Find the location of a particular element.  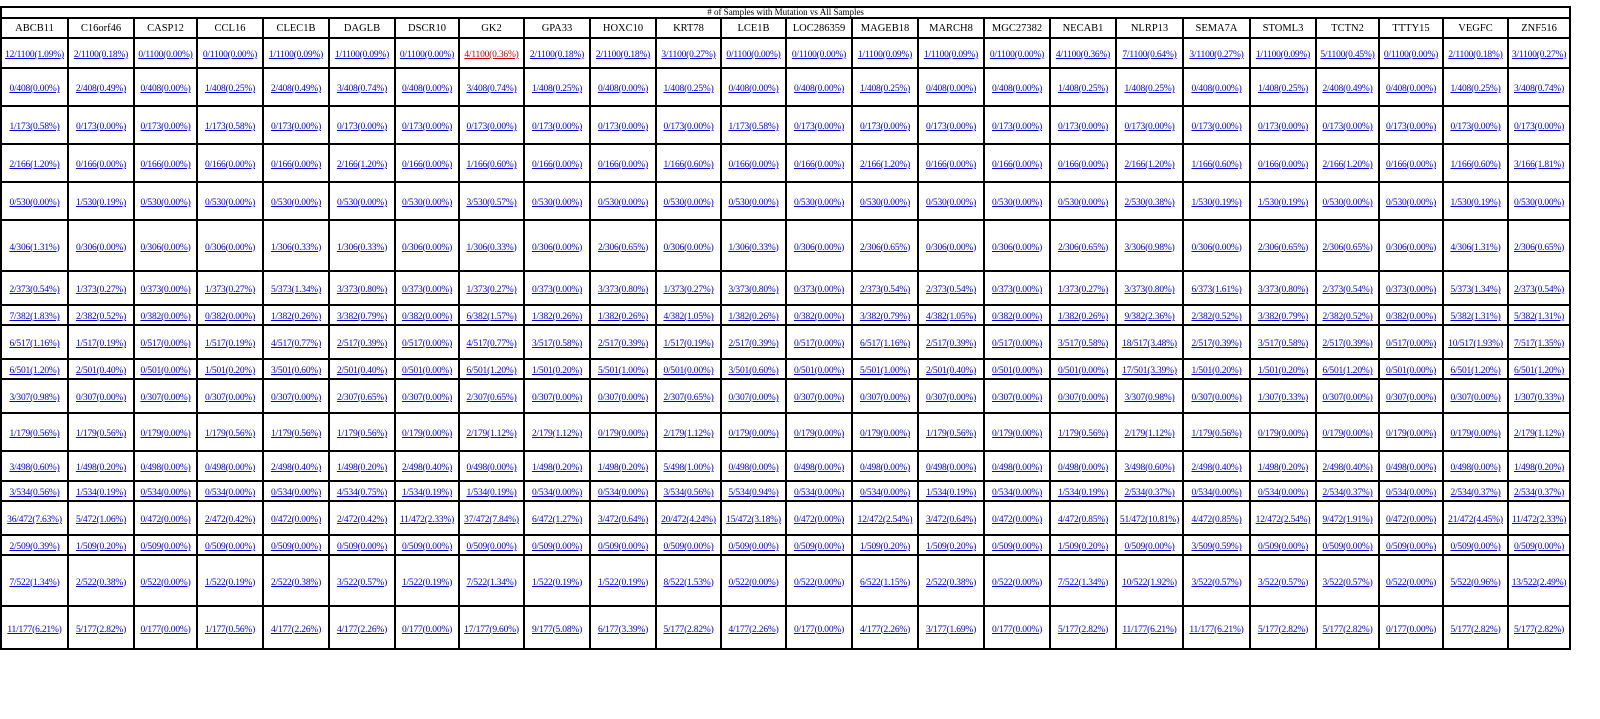

mutation-count-link: 1/173(0.58%) is located at coordinates (230, 127).